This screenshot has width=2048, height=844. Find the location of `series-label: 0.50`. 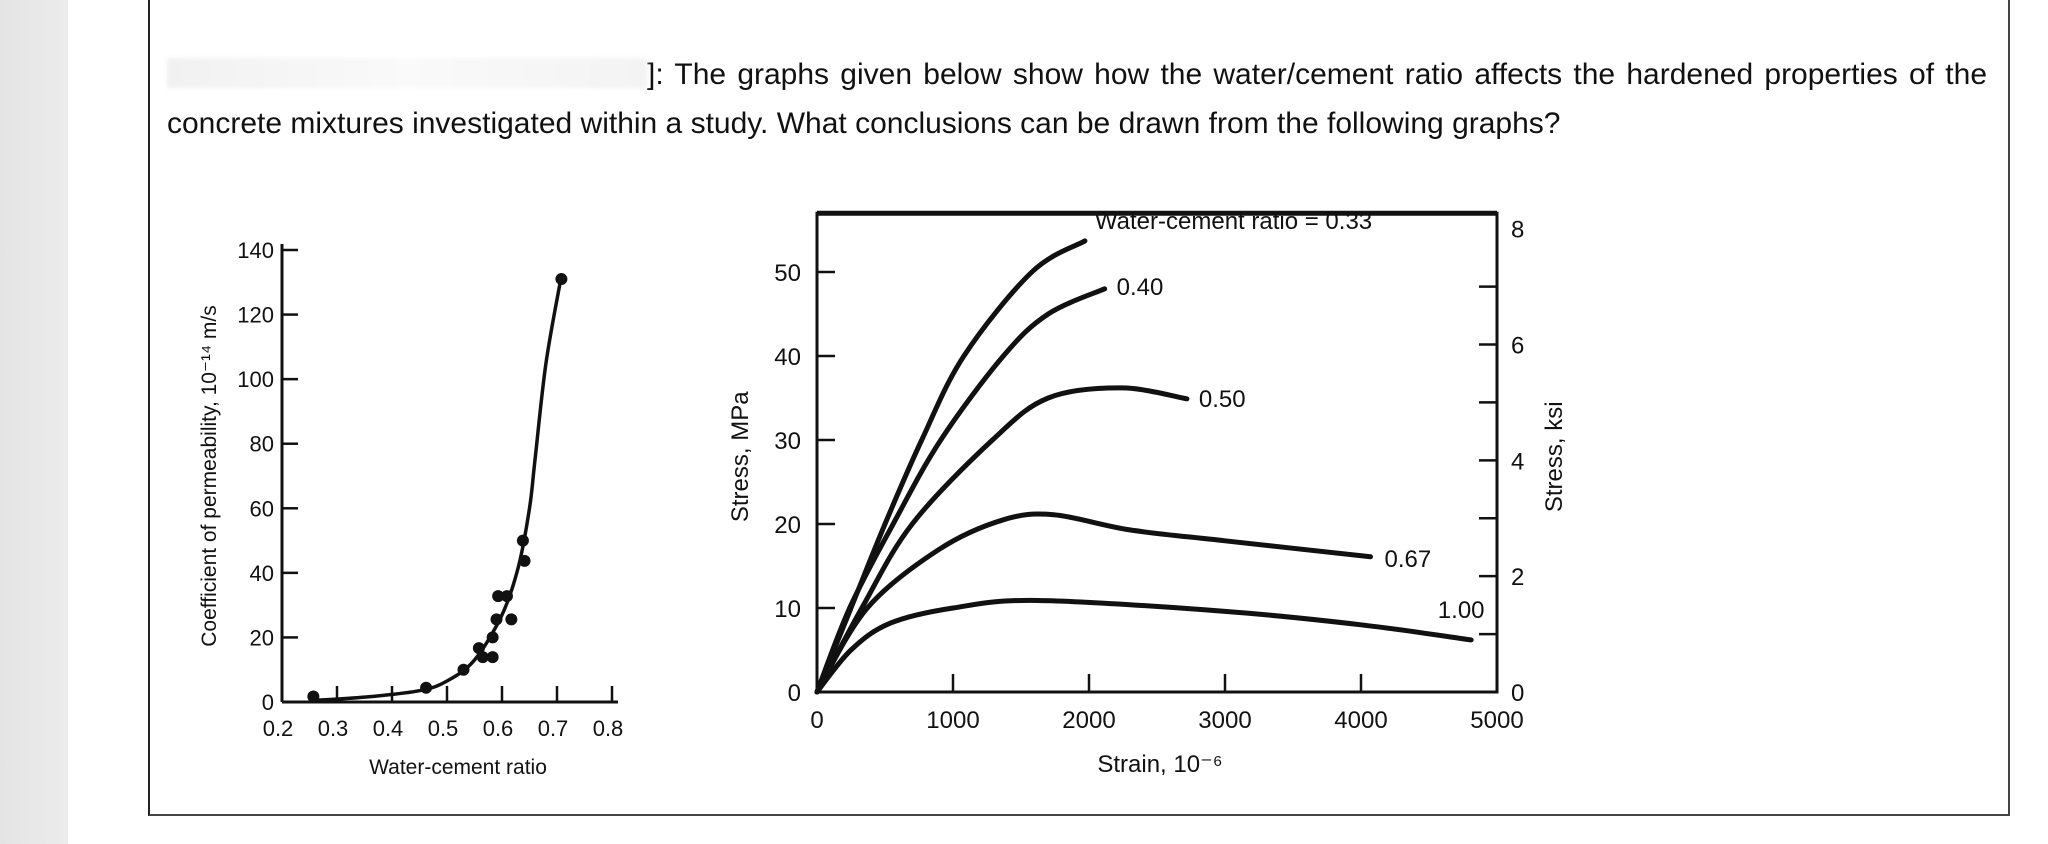

series-label: 0.50 is located at coordinates (1222, 399).